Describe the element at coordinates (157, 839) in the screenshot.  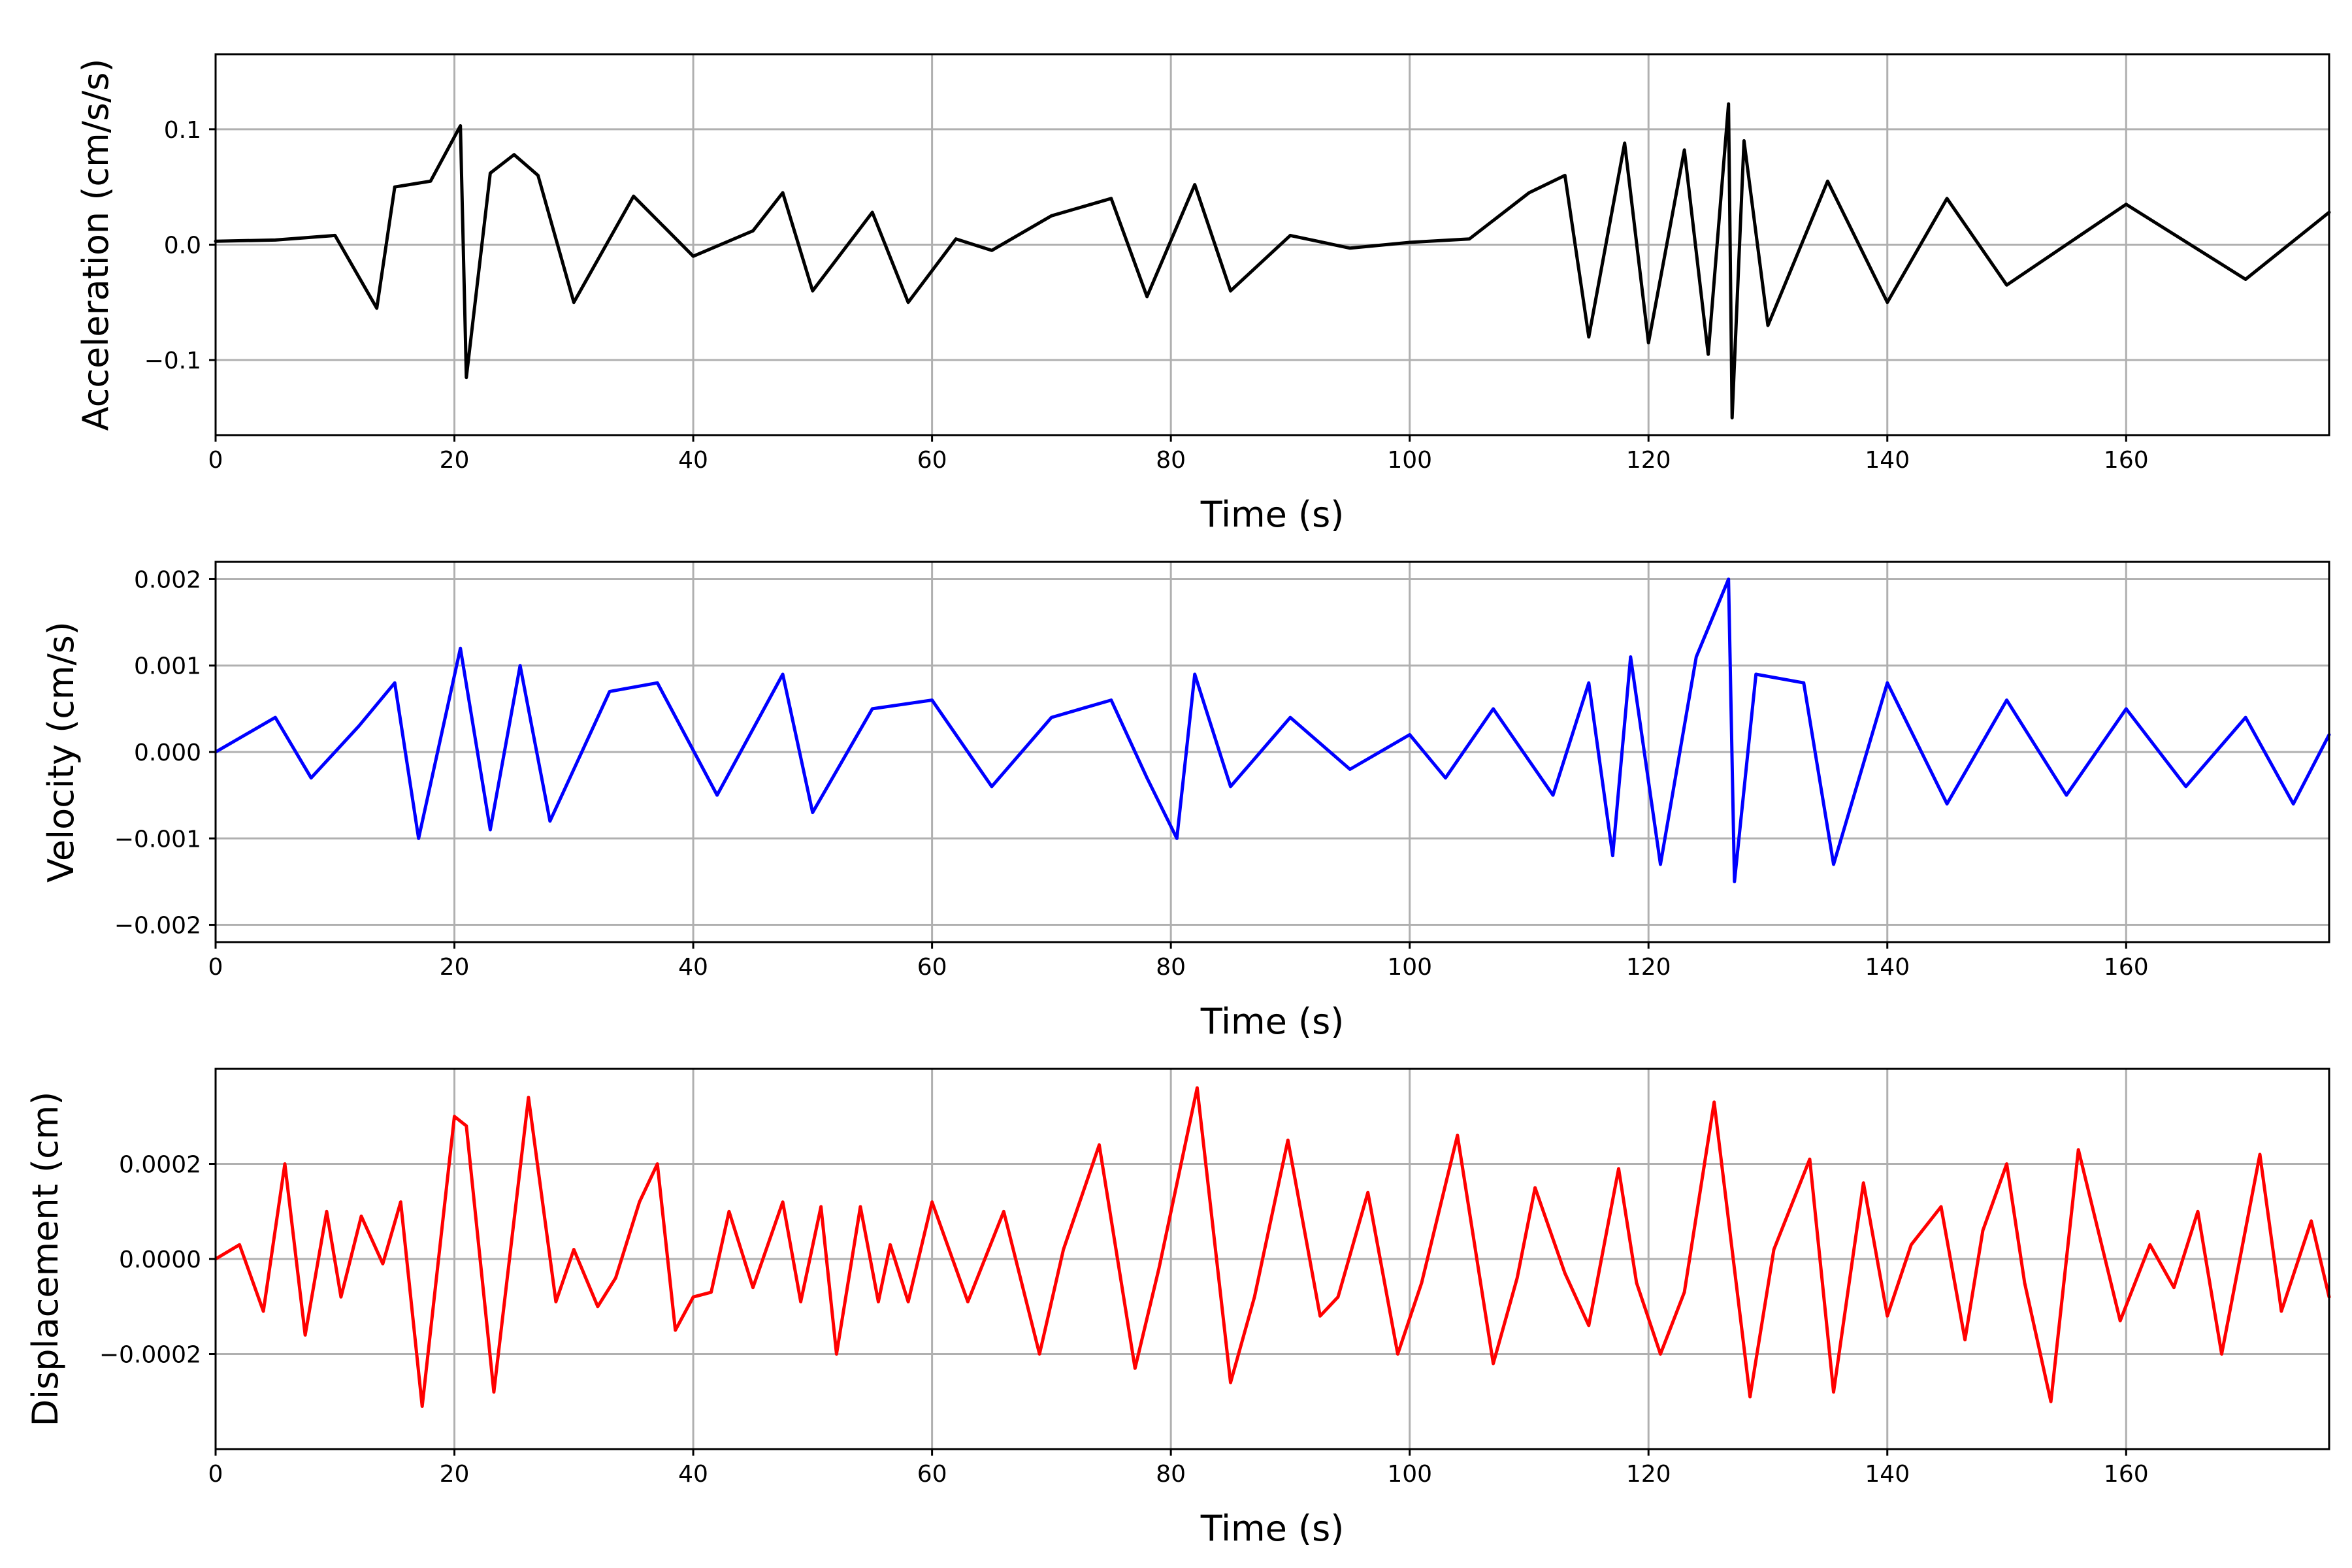
I see `velocity-y-tick-label: −0.001` at that location.